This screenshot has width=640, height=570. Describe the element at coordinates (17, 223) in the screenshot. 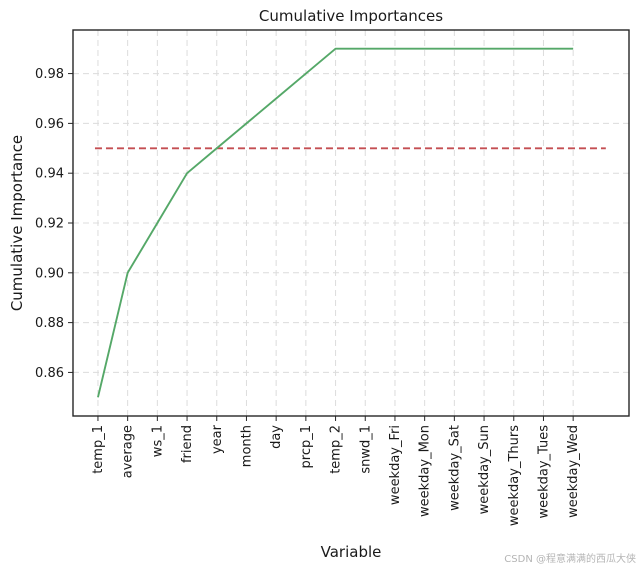

I see `y-axis-label: Cumulative Importance` at that location.